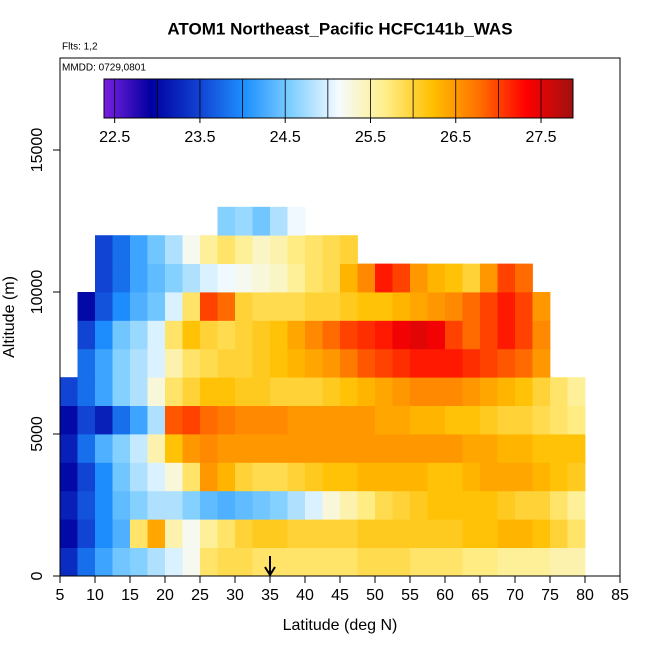 The image size is (650, 655). Describe the element at coordinates (620, 595) in the screenshot. I see `x-tick-label: 85` at that location.